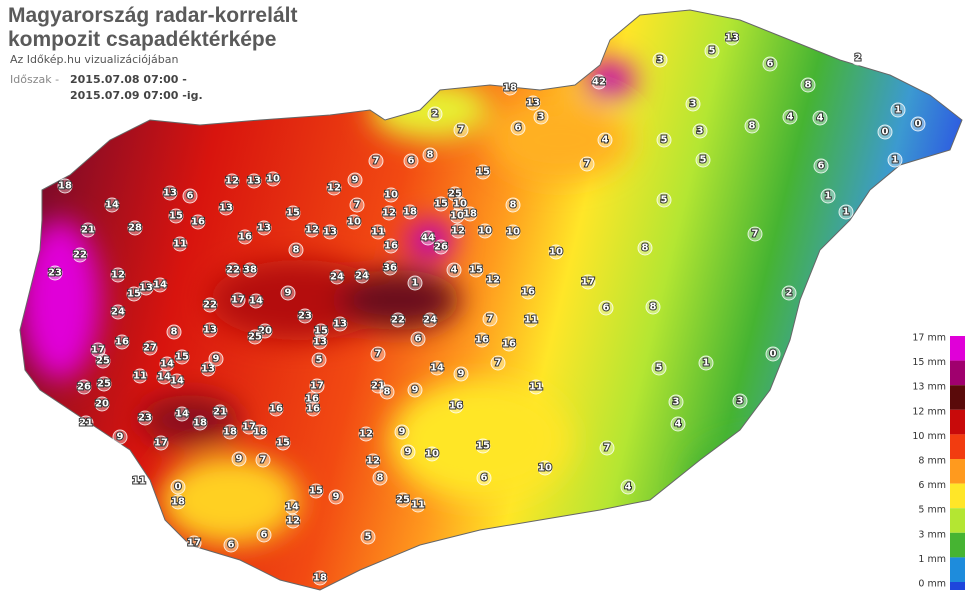 The image size is (970, 592). Describe the element at coordinates (140, 376) in the screenshot. I see `station-value: 11` at that location.